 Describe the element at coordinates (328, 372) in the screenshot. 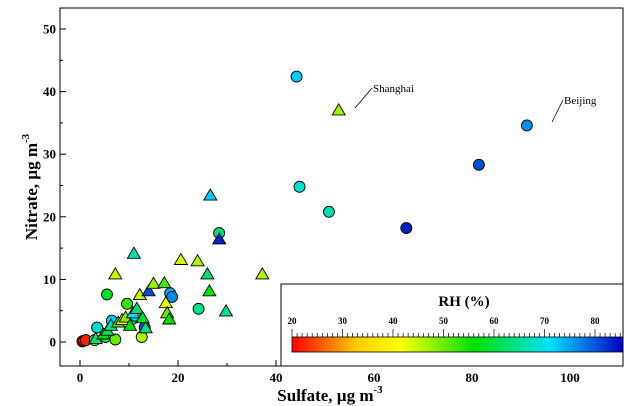

I see `x-axis: 0 20 40 60 80 100` at that location.